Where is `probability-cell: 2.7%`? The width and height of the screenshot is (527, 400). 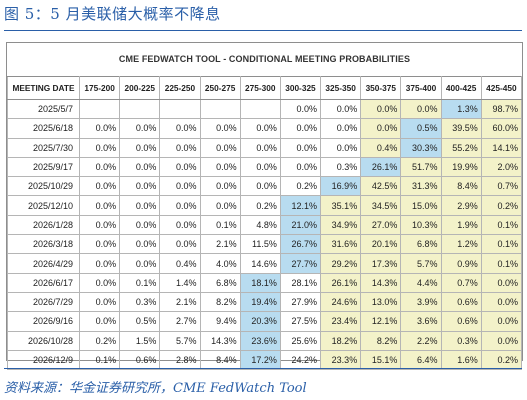
probability-cell: 2.7% is located at coordinates (180, 321).